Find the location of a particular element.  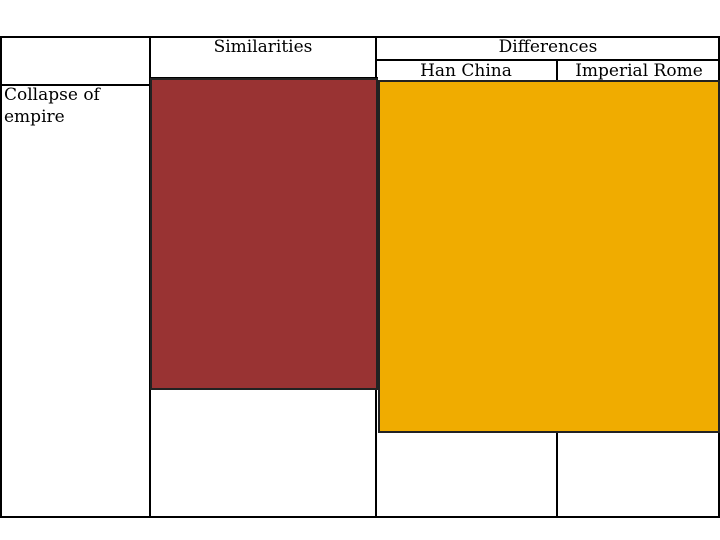

subheader: Imperial Rome is located at coordinates (639, 71).